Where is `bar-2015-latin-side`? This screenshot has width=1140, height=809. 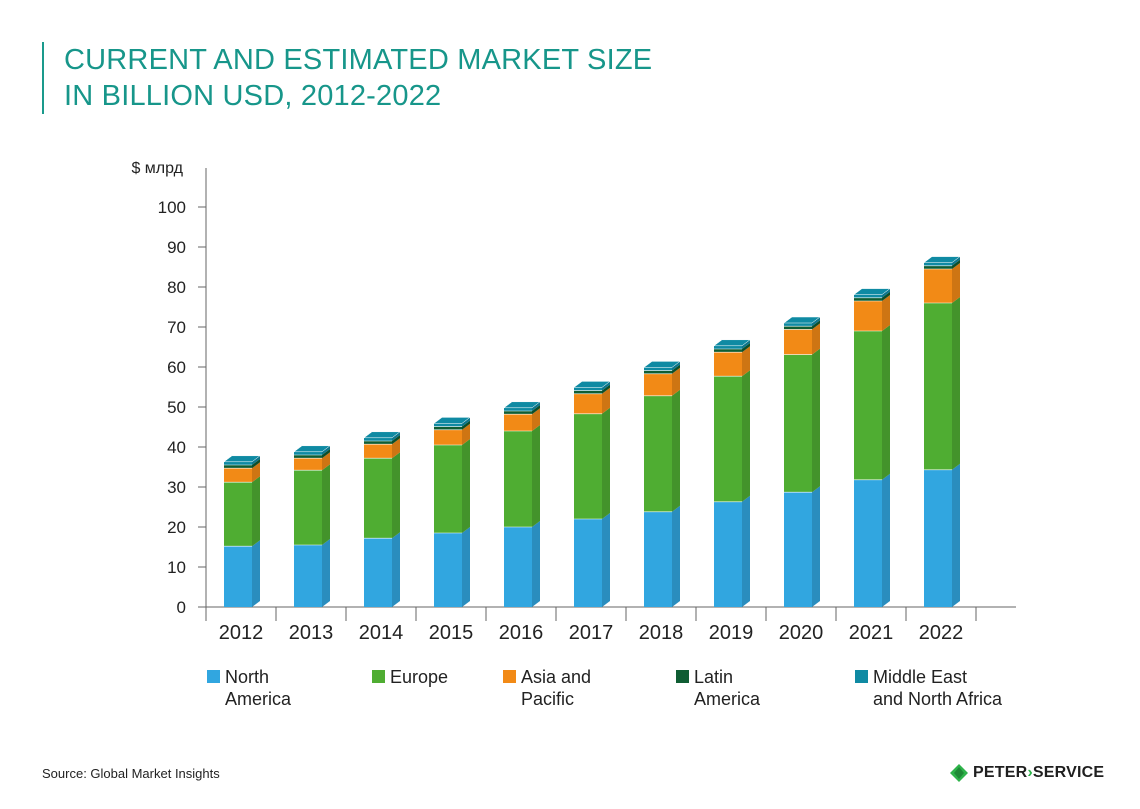 bar-2015-latin-side is located at coordinates (466, 425).